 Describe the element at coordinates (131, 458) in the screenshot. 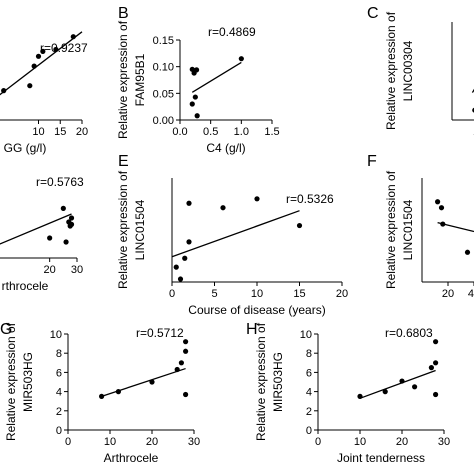

I see `x-axis-label: Arthrocele` at that location.